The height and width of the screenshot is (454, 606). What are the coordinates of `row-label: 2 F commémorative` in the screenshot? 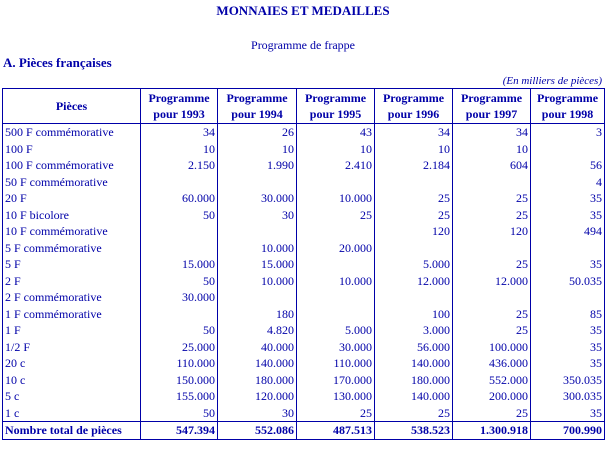 It's located at (71, 297).